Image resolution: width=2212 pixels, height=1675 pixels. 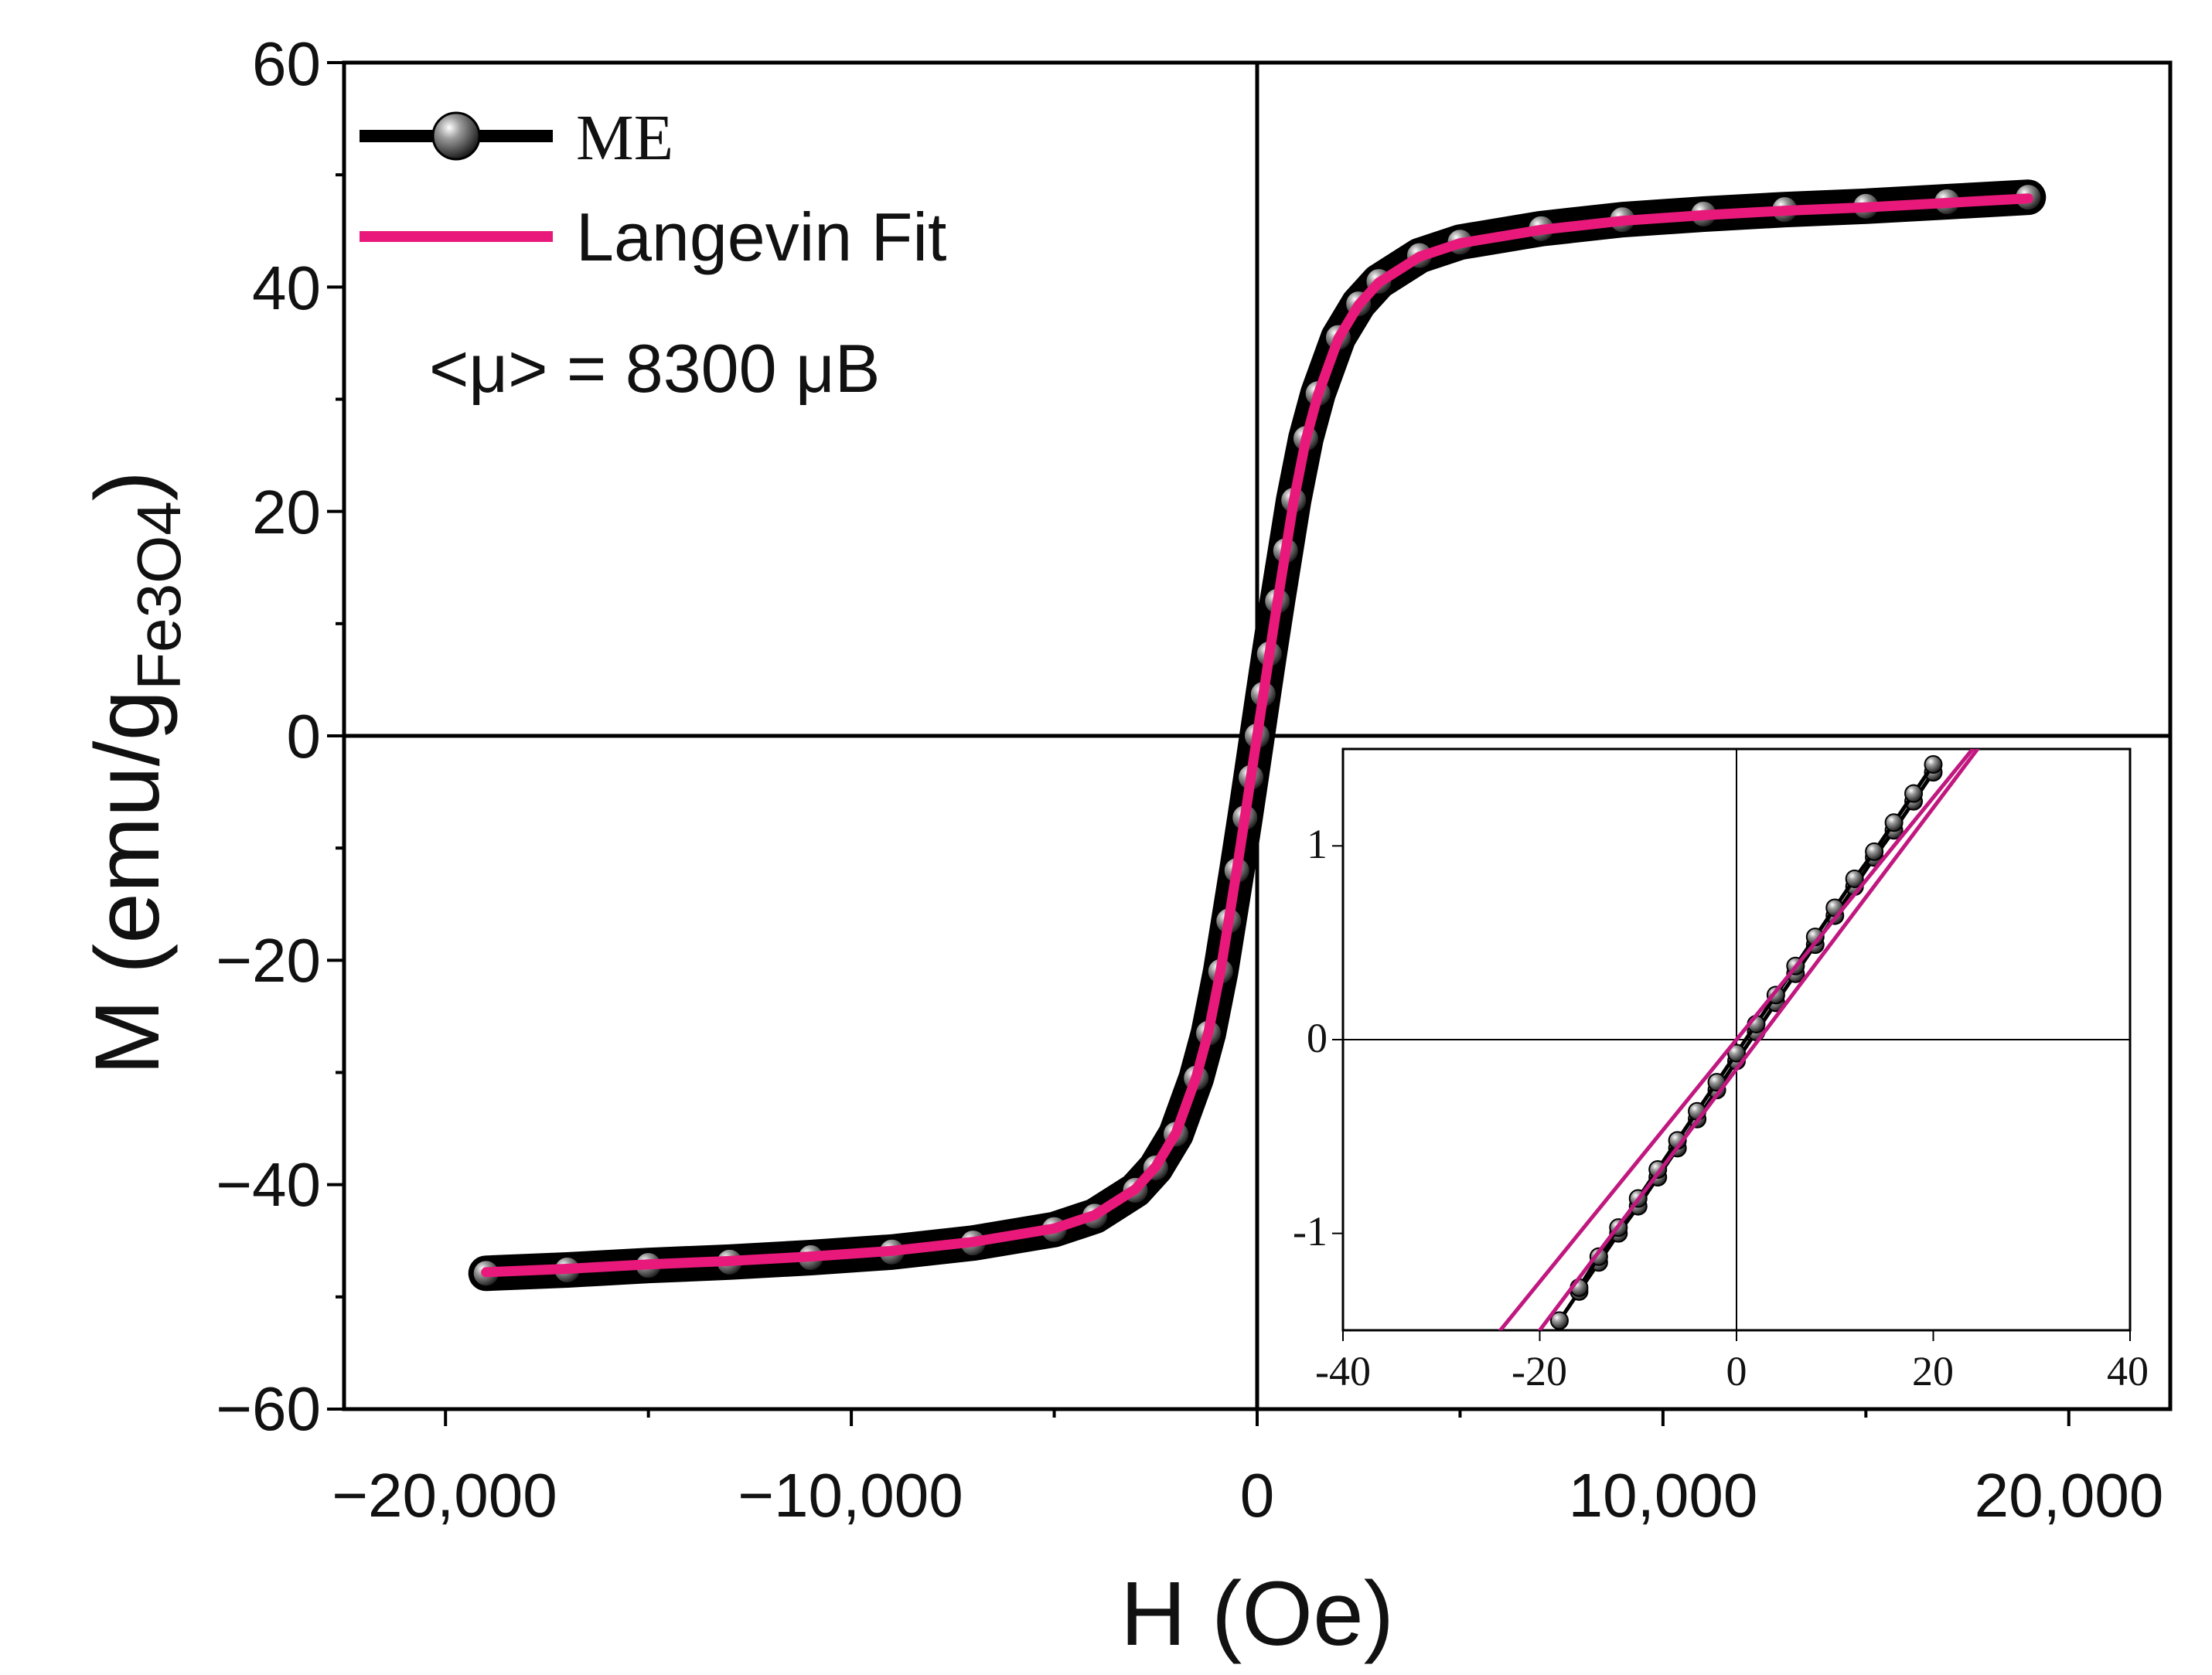 I want to click on series-line-langevin-fit-return, so click(x=1759, y=1040).